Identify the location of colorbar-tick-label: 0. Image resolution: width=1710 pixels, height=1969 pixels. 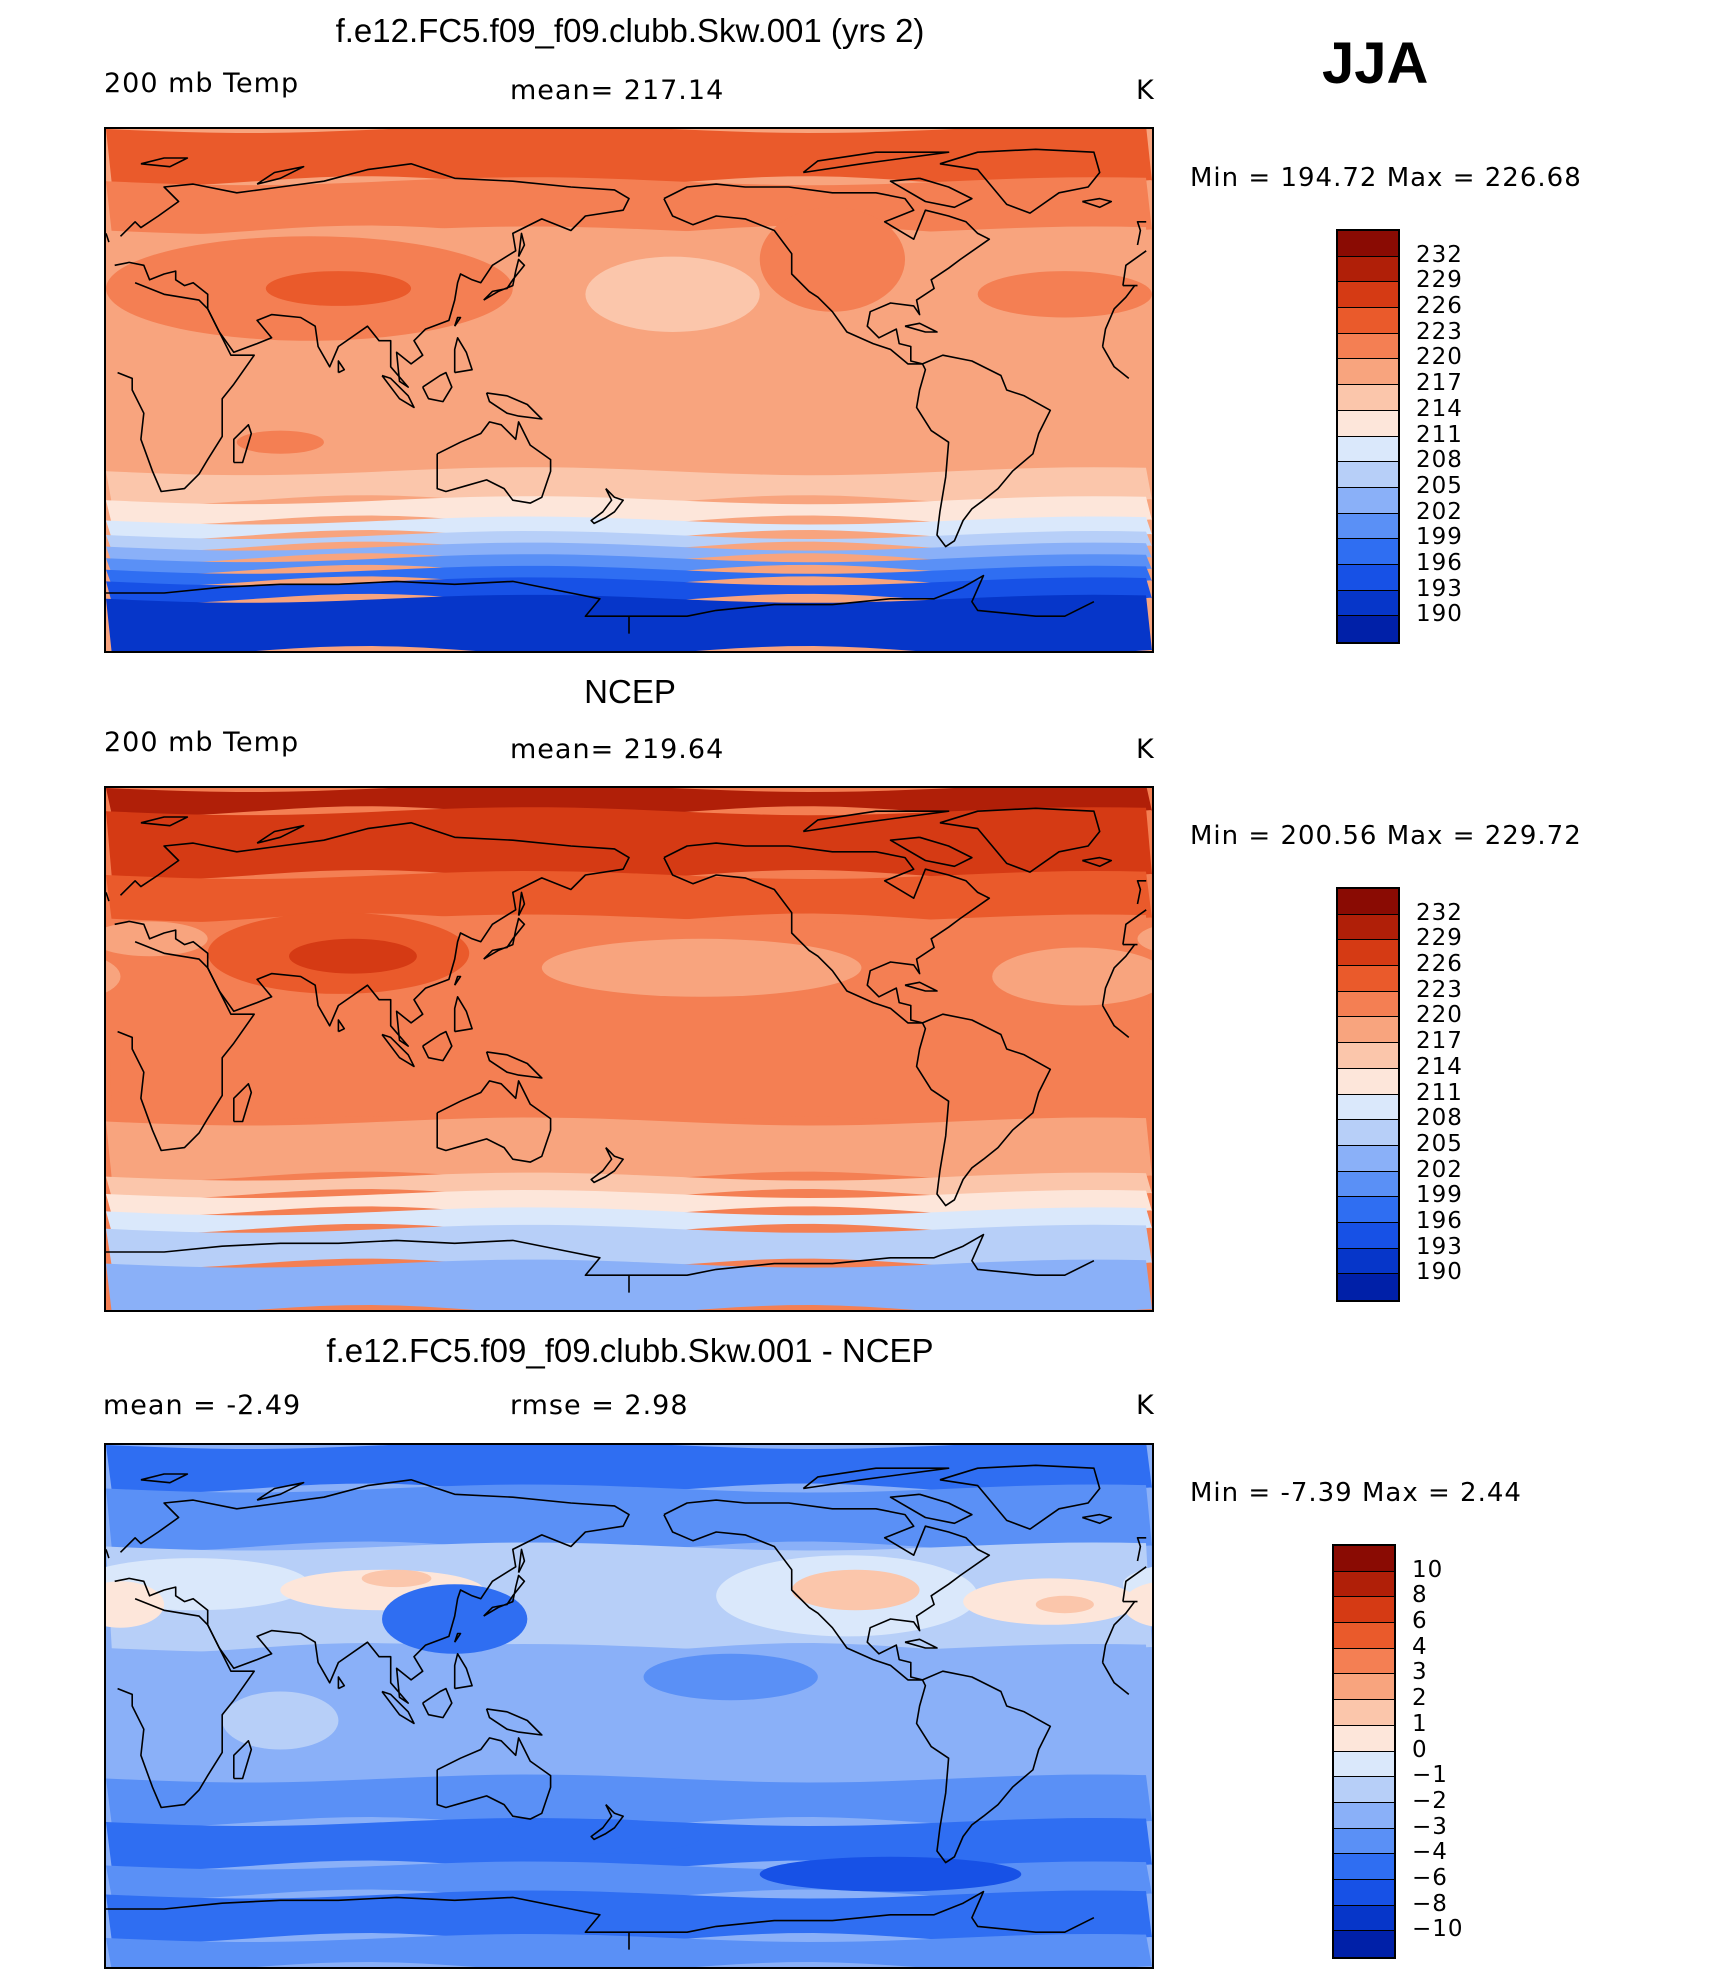
(1420, 1749).